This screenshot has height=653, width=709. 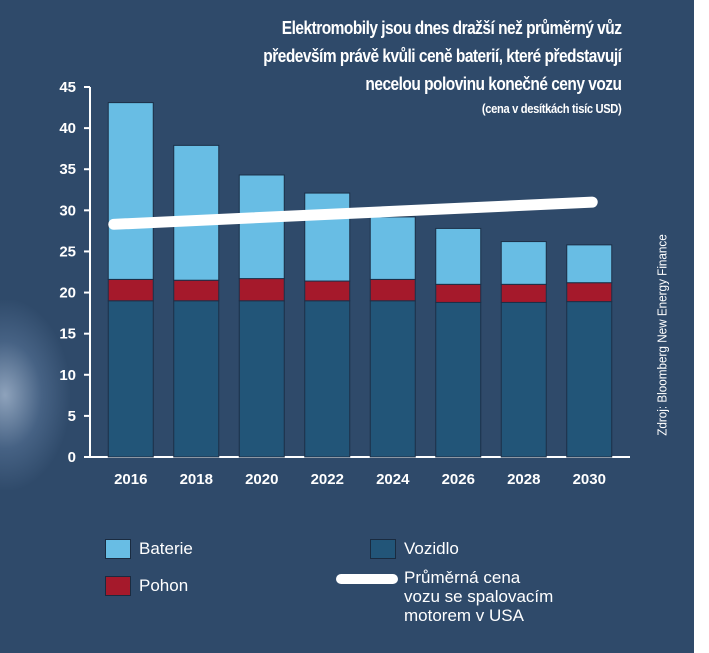 I want to click on y-tick-label: 15, so click(x=67, y=334).